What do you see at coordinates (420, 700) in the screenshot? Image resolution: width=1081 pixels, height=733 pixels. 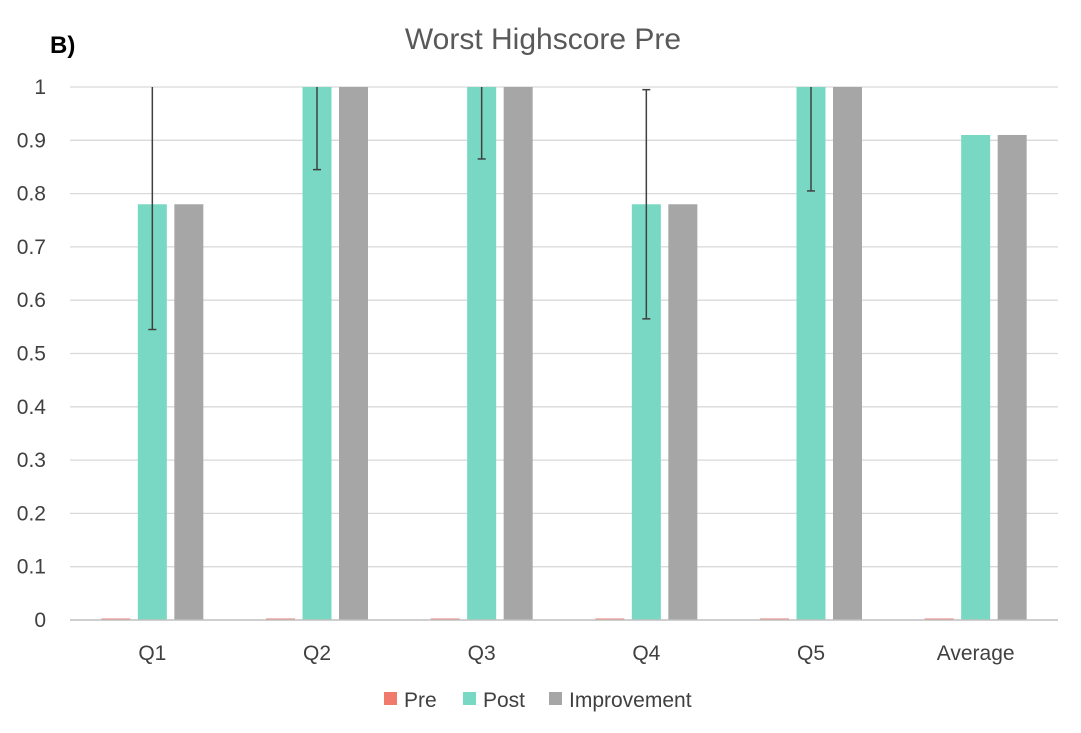 I see `legend-label-pre: Pre` at bounding box center [420, 700].